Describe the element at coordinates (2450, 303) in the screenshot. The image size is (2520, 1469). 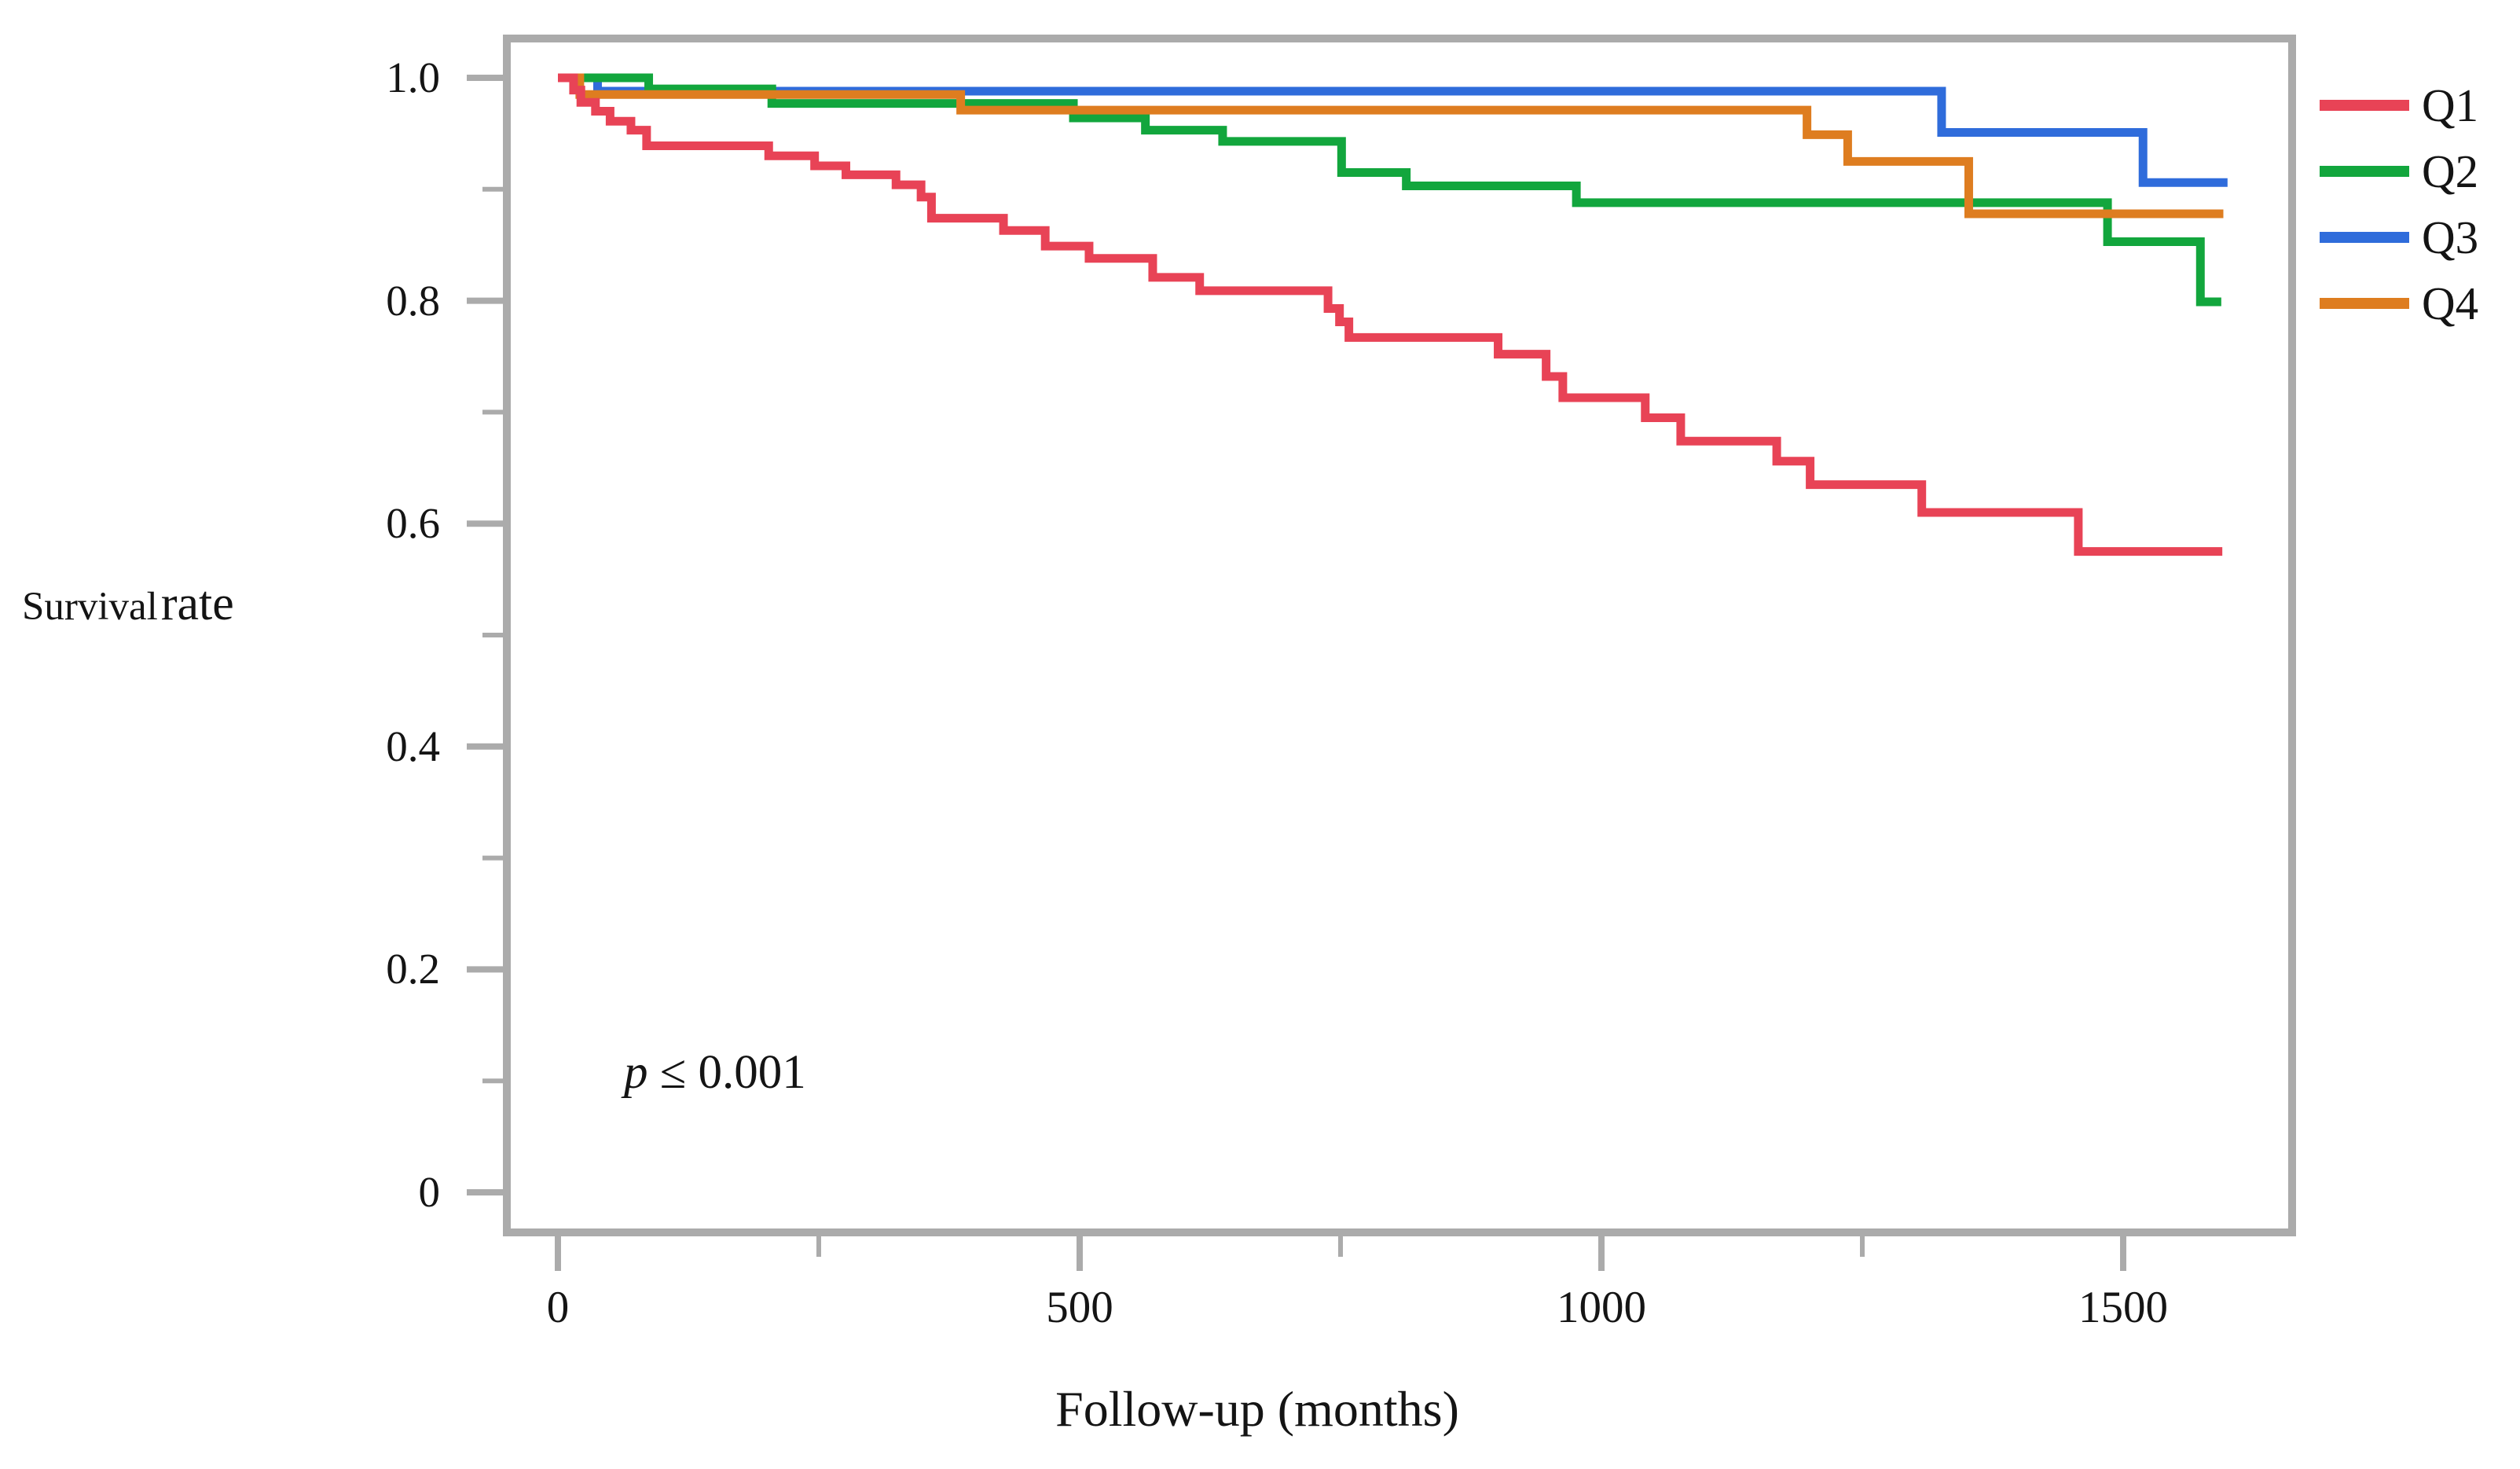
I see `legend-label-Q4: Q4` at that location.